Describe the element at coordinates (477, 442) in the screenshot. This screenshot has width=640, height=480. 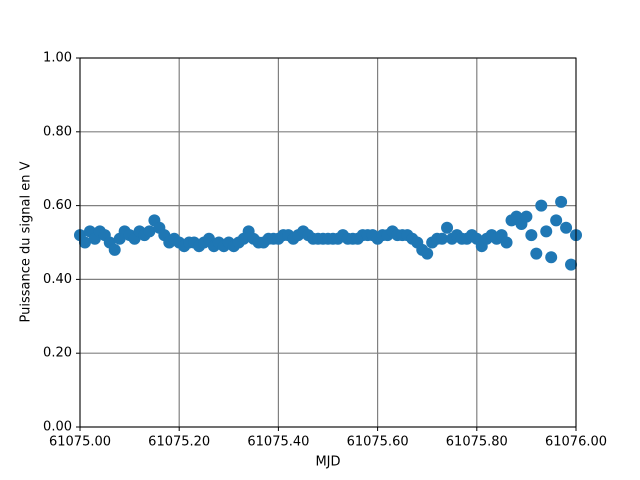
I see `x-tick-label: 61075.80` at that location.